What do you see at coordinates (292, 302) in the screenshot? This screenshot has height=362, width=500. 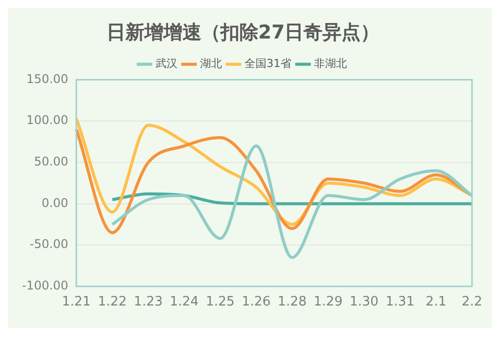 I see `x-tick-label: 1.28` at bounding box center [292, 302].